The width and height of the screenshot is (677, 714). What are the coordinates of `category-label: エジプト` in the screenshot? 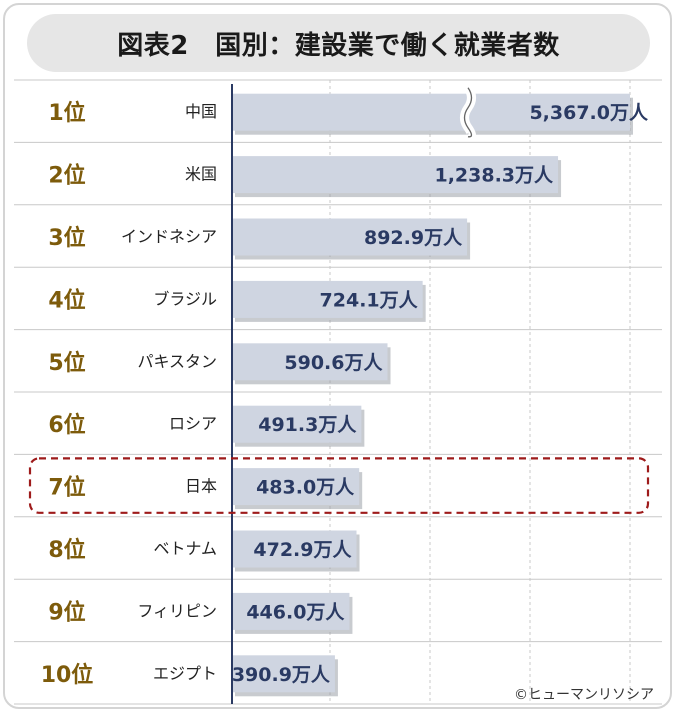 It's located at (185, 673).